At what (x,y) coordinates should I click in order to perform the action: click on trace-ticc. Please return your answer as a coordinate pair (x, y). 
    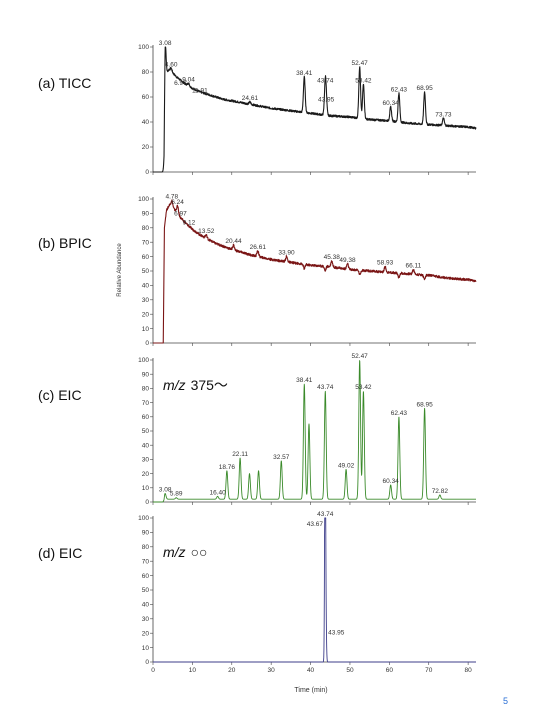
    Looking at the image, I should click on (314, 109).